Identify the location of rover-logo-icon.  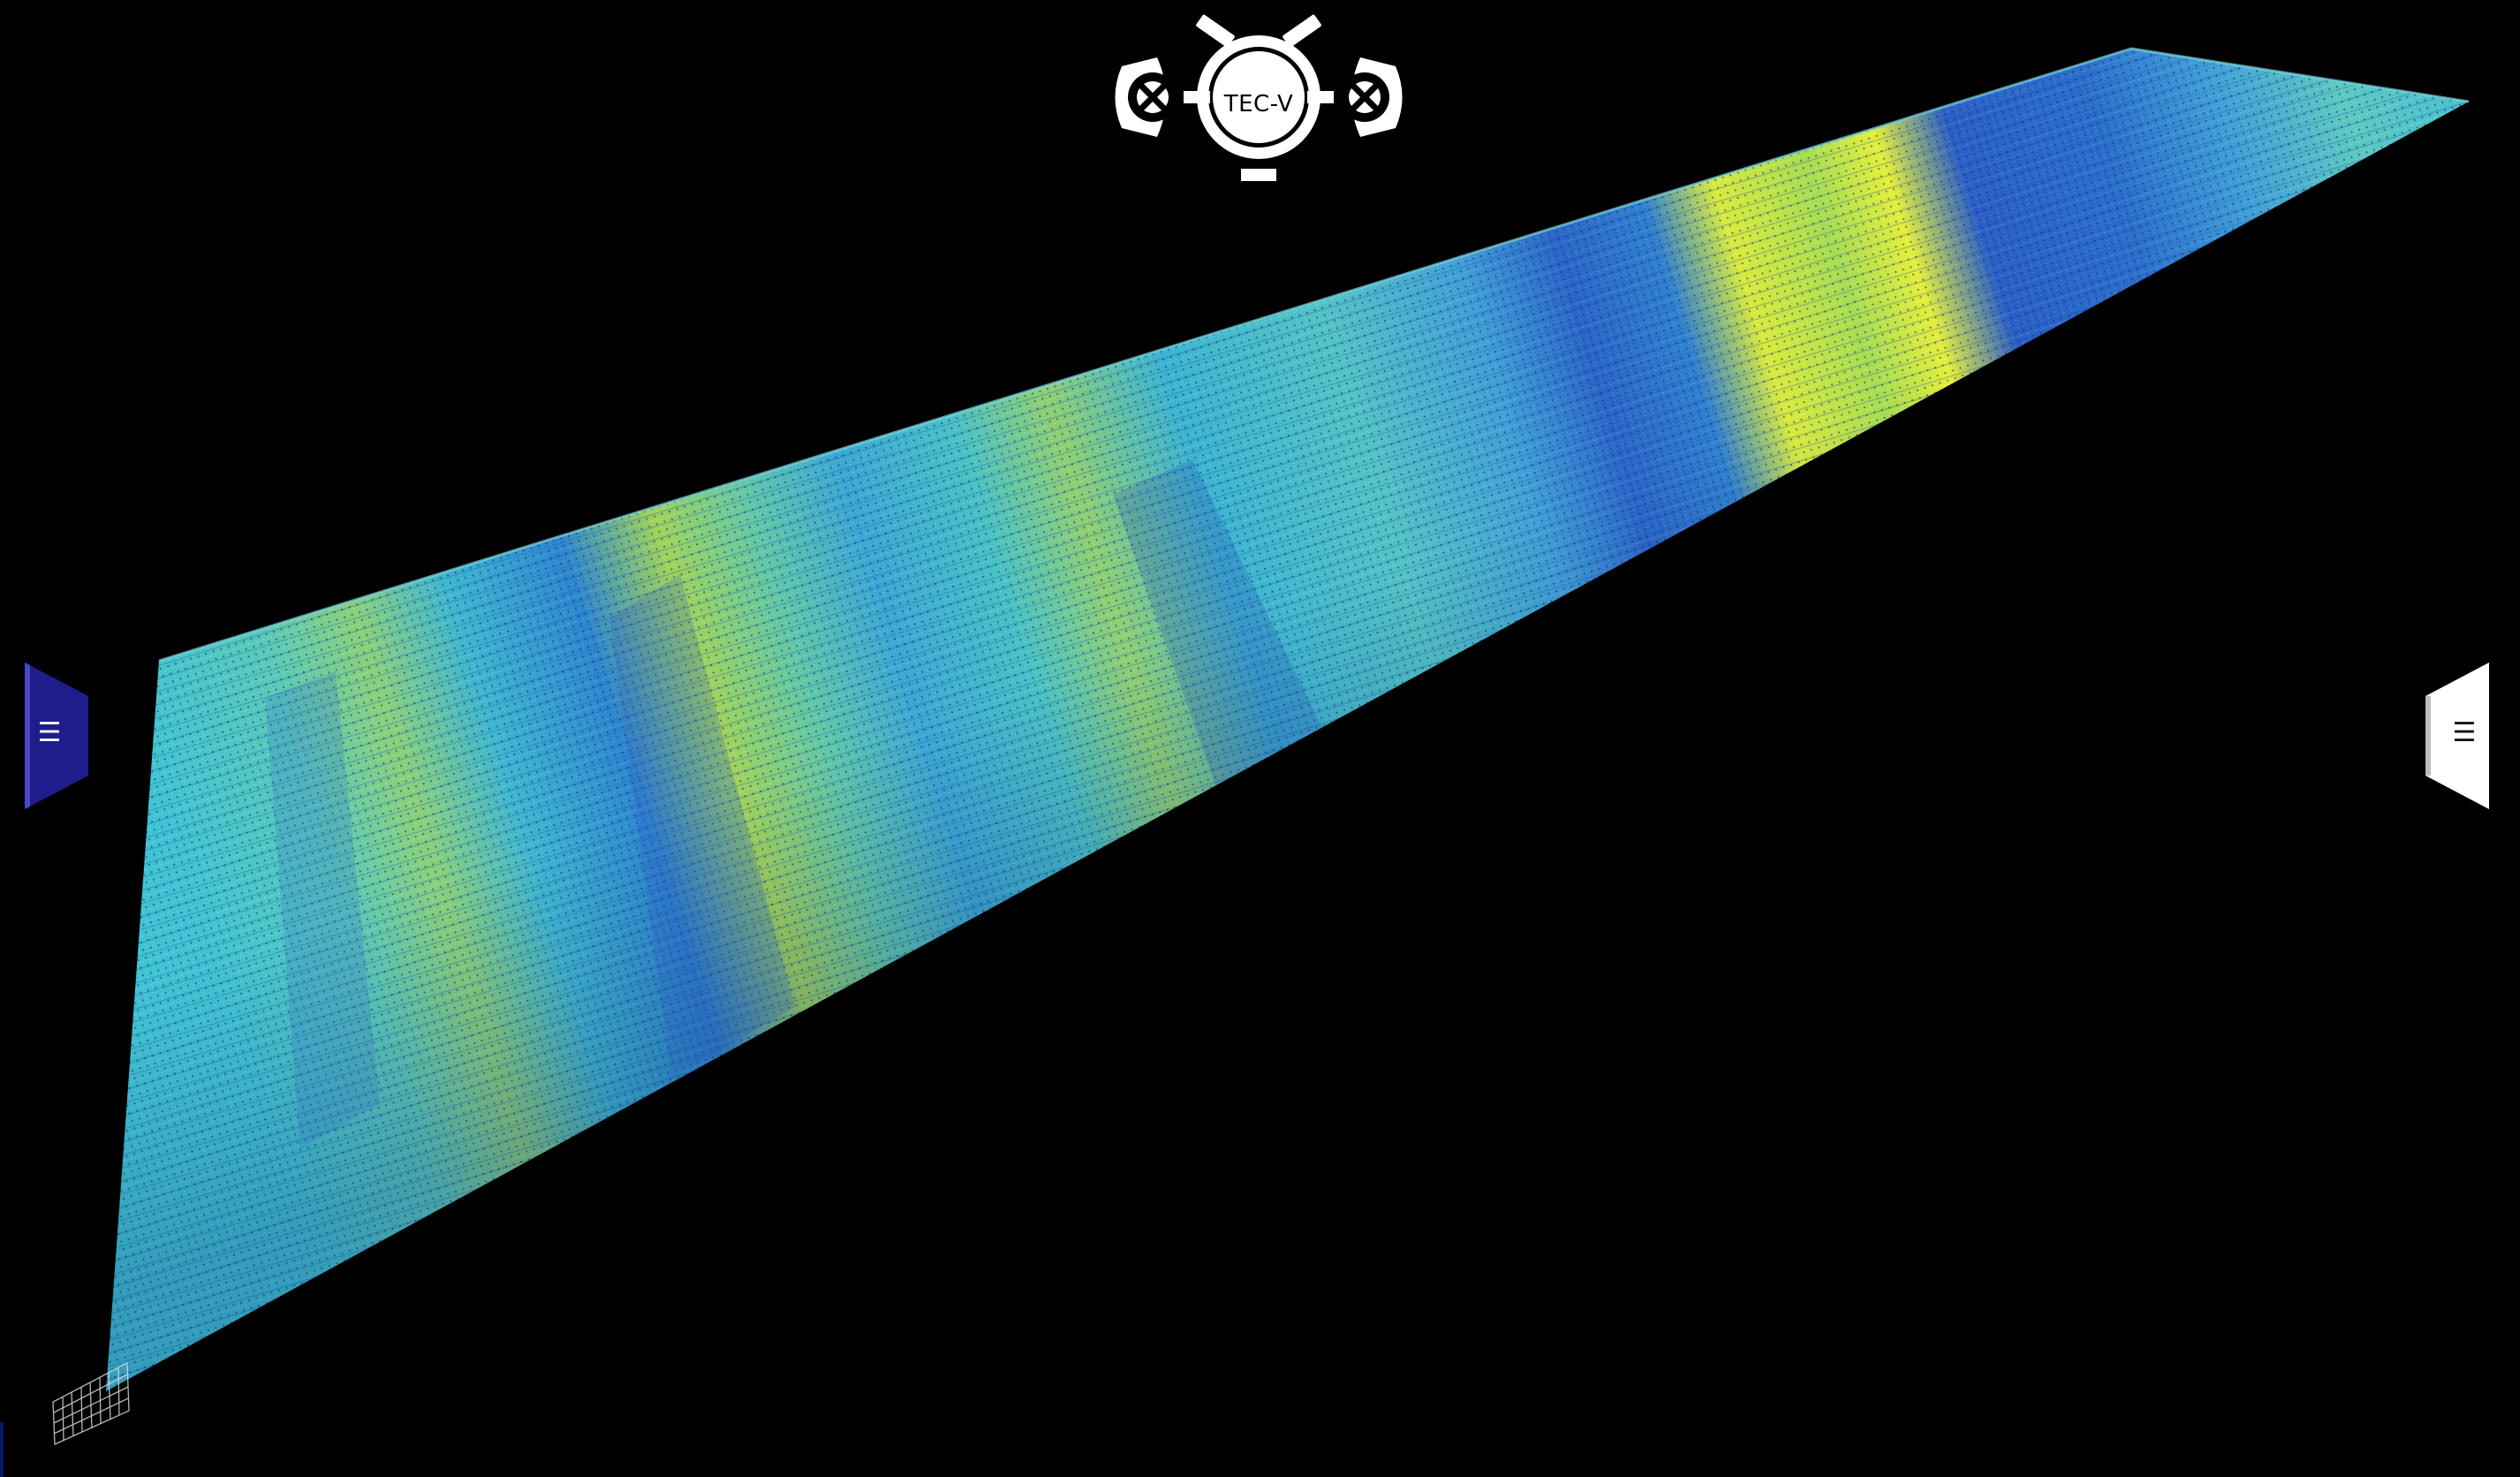
(1259, 97).